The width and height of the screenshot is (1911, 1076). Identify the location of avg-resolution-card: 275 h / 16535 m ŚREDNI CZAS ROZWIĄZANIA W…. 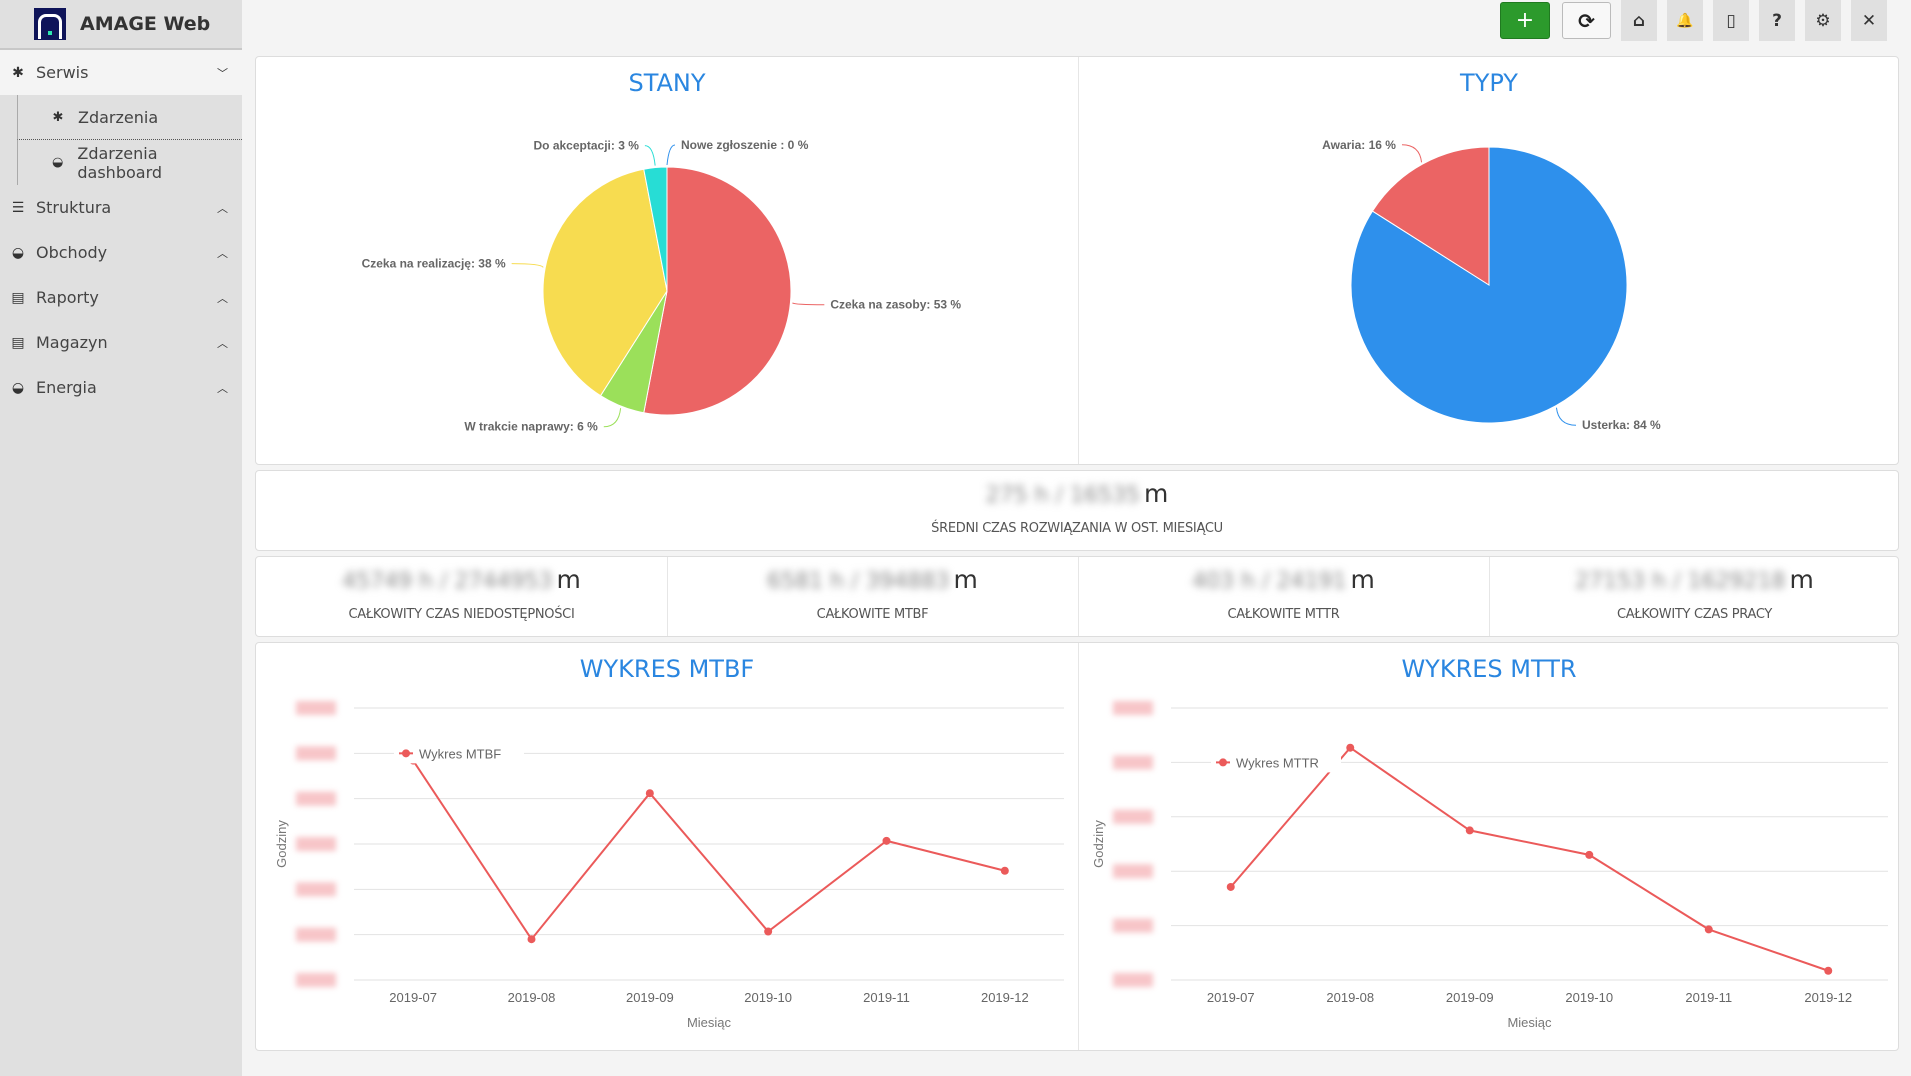
(1077, 510).